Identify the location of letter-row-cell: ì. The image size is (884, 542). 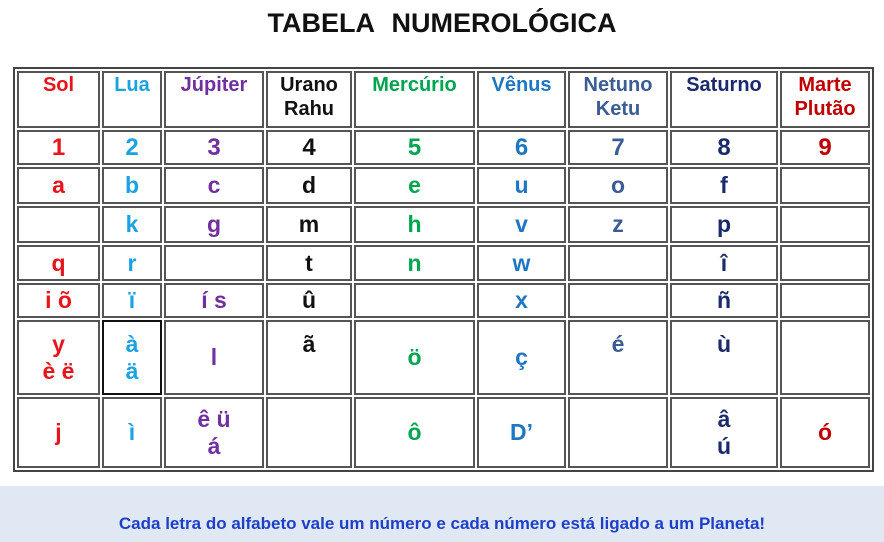
(132, 432).